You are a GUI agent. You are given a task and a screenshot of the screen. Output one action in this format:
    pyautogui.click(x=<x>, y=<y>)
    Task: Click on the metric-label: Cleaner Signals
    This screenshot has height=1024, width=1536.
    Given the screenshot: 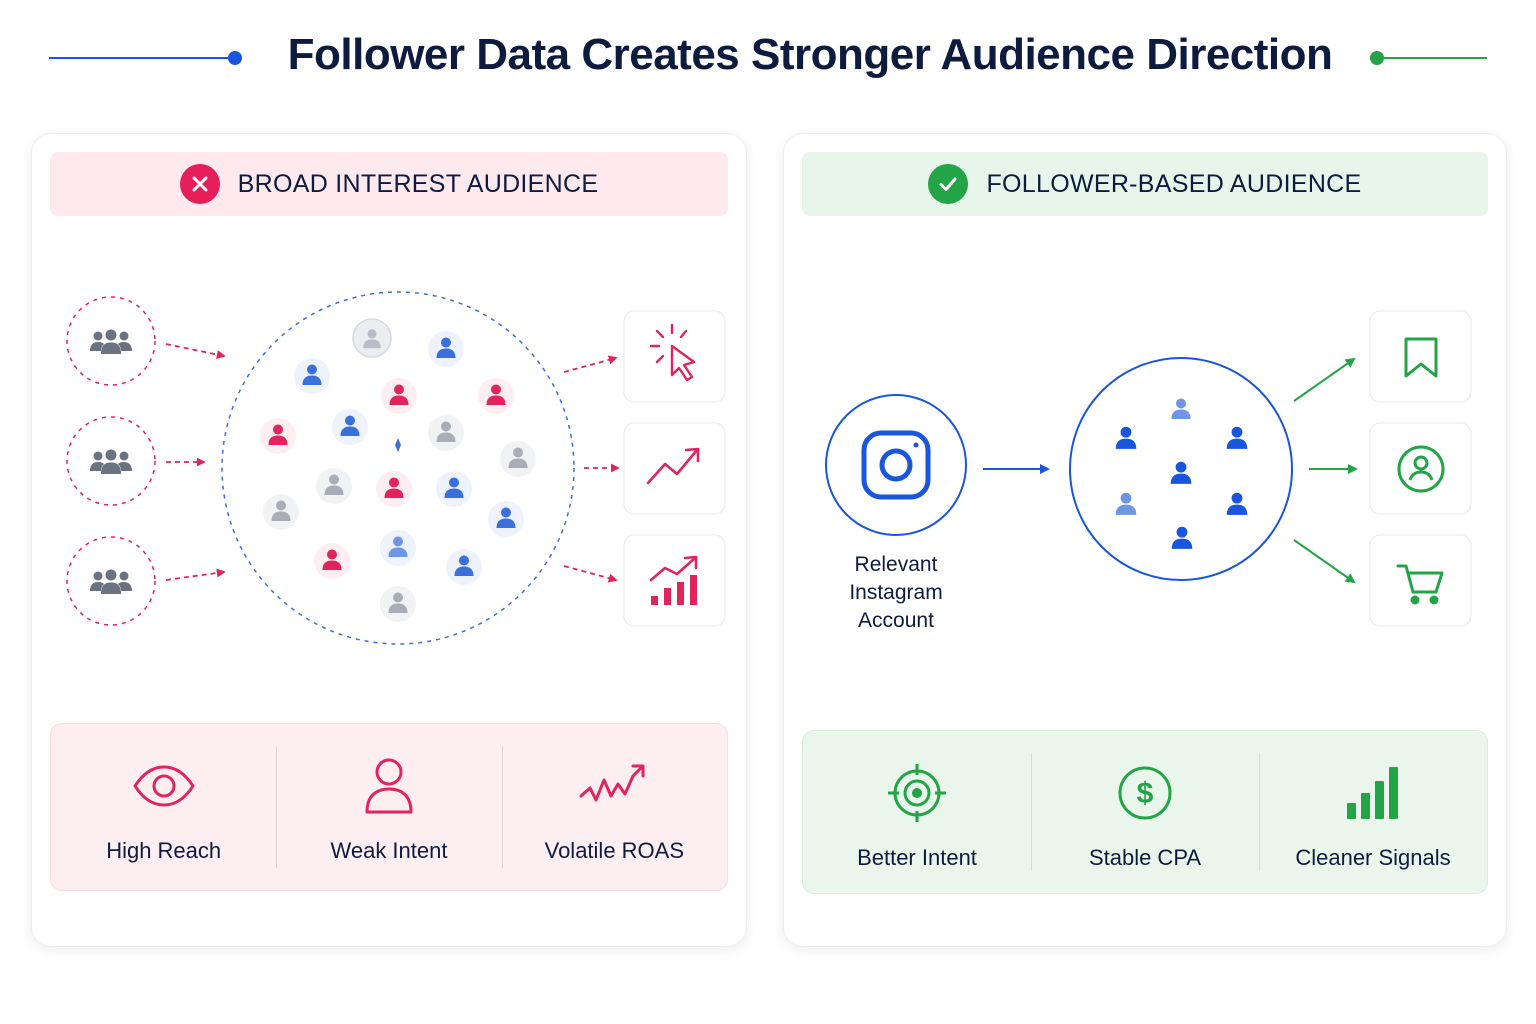 What is the action you would take?
    pyautogui.click(x=1373, y=857)
    